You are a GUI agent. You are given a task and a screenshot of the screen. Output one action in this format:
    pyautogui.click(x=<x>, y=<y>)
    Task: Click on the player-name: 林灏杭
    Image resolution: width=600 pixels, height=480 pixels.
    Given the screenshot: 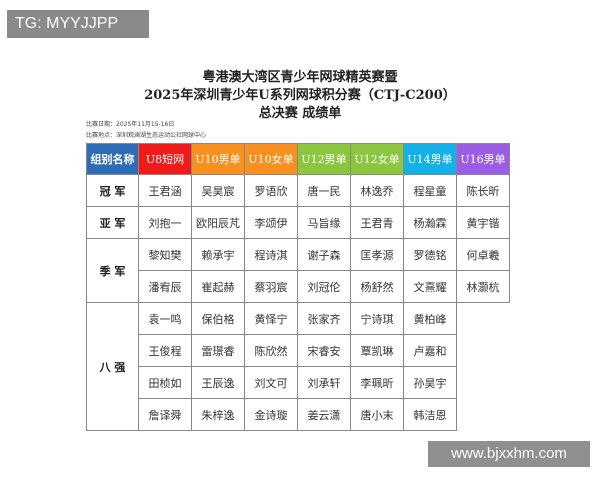 What is the action you would take?
    pyautogui.click(x=483, y=286)
    